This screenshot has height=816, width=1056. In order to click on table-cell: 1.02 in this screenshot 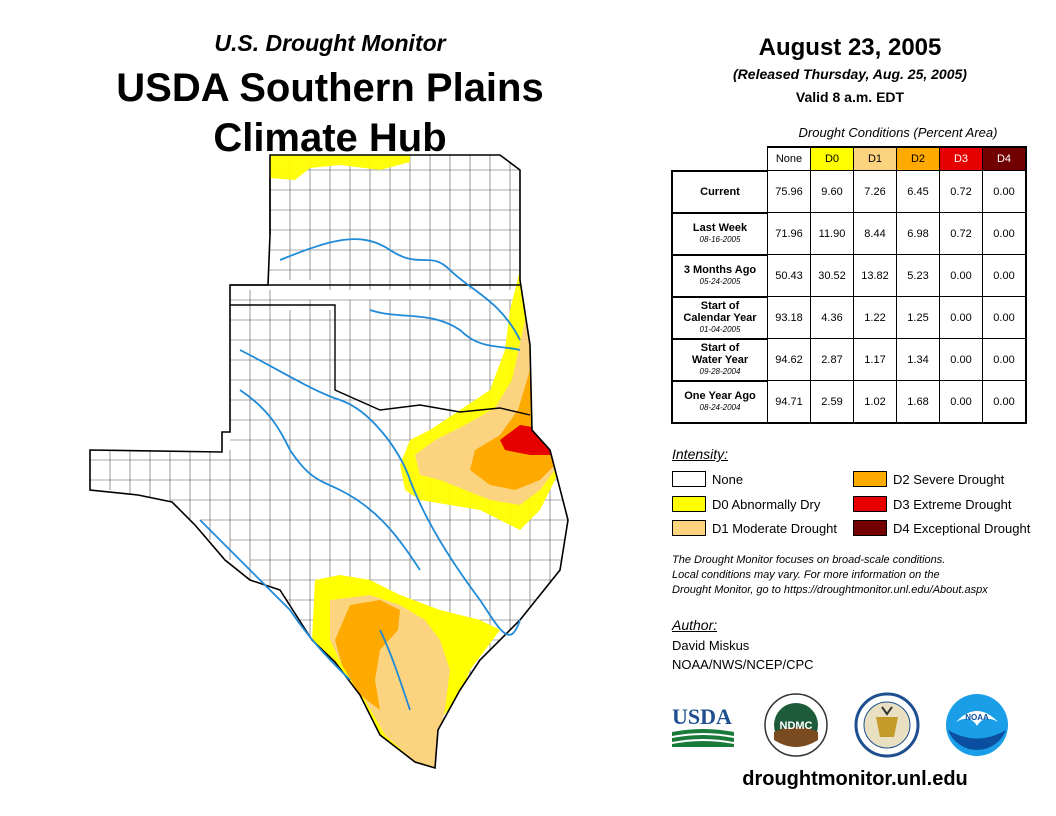, I will do `click(875, 402)`.